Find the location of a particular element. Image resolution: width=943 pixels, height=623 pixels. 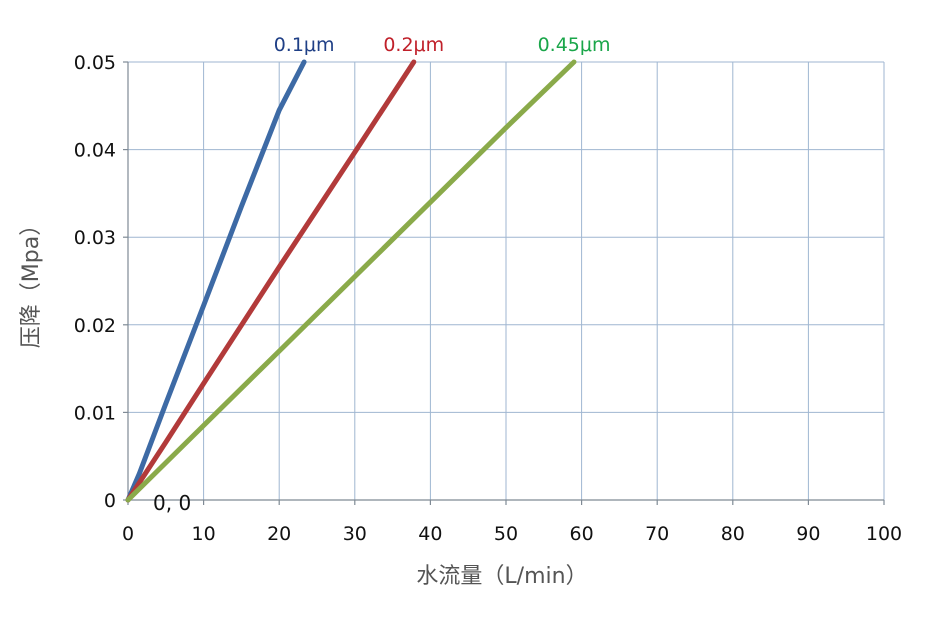

x-tick-label: 50 is located at coordinates (506, 534).